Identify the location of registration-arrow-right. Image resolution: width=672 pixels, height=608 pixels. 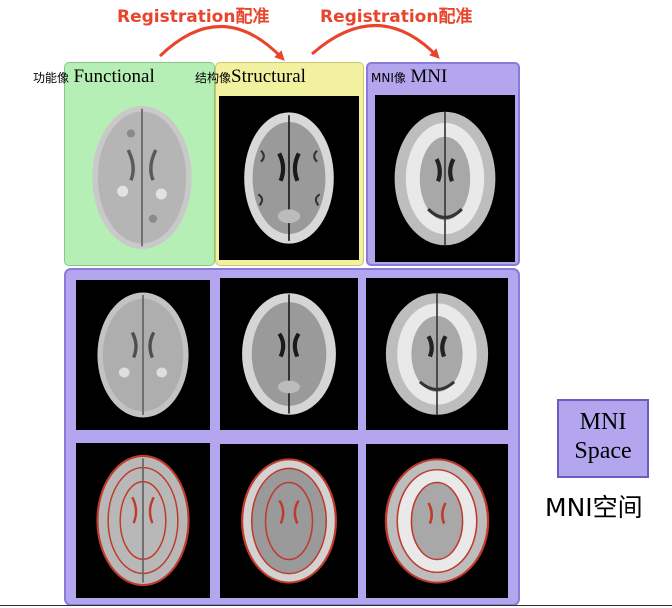
(375, 41).